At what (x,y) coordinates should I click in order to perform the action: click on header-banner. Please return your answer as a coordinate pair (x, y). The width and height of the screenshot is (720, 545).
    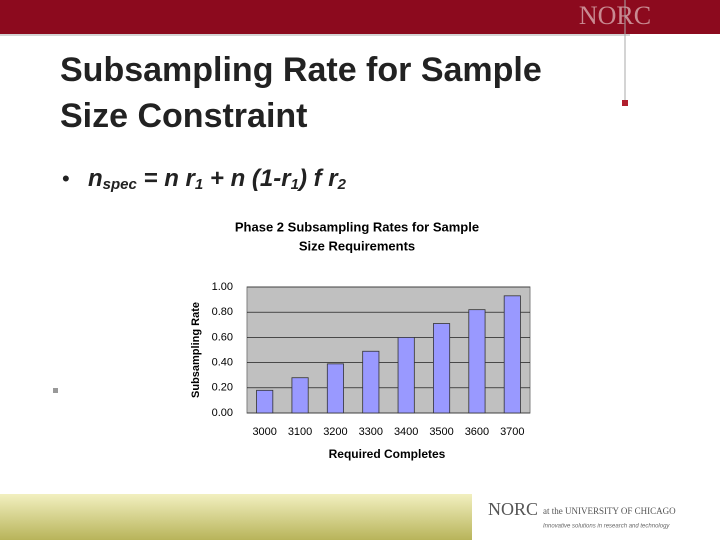
    Looking at the image, I should click on (360, 17).